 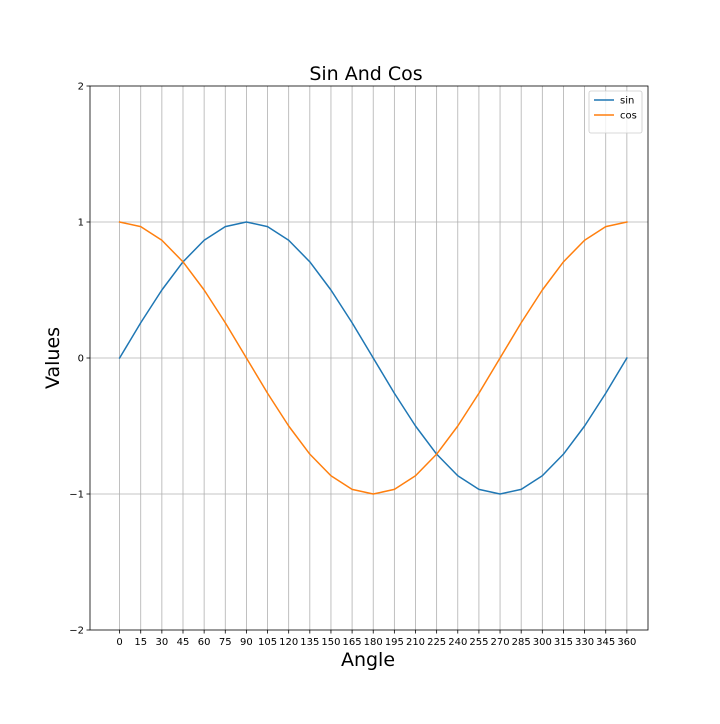 I want to click on x-tick-label: 225, so click(x=436, y=642).